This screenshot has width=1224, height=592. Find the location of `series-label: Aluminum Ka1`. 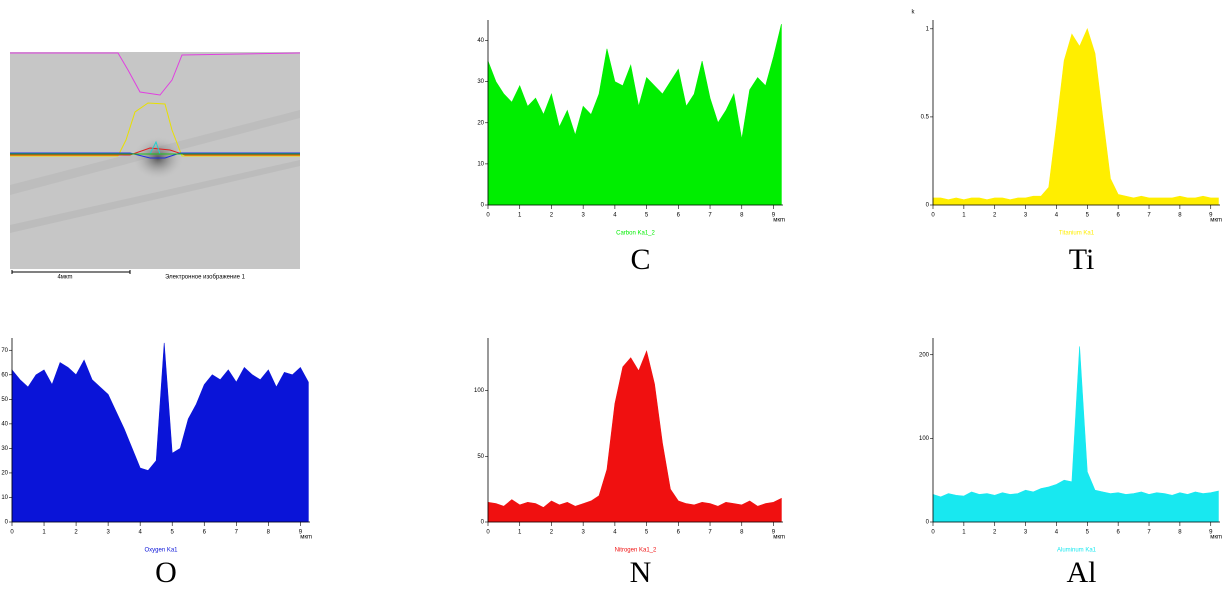

series-label: Aluminum Ka1 is located at coordinates (1077, 551).